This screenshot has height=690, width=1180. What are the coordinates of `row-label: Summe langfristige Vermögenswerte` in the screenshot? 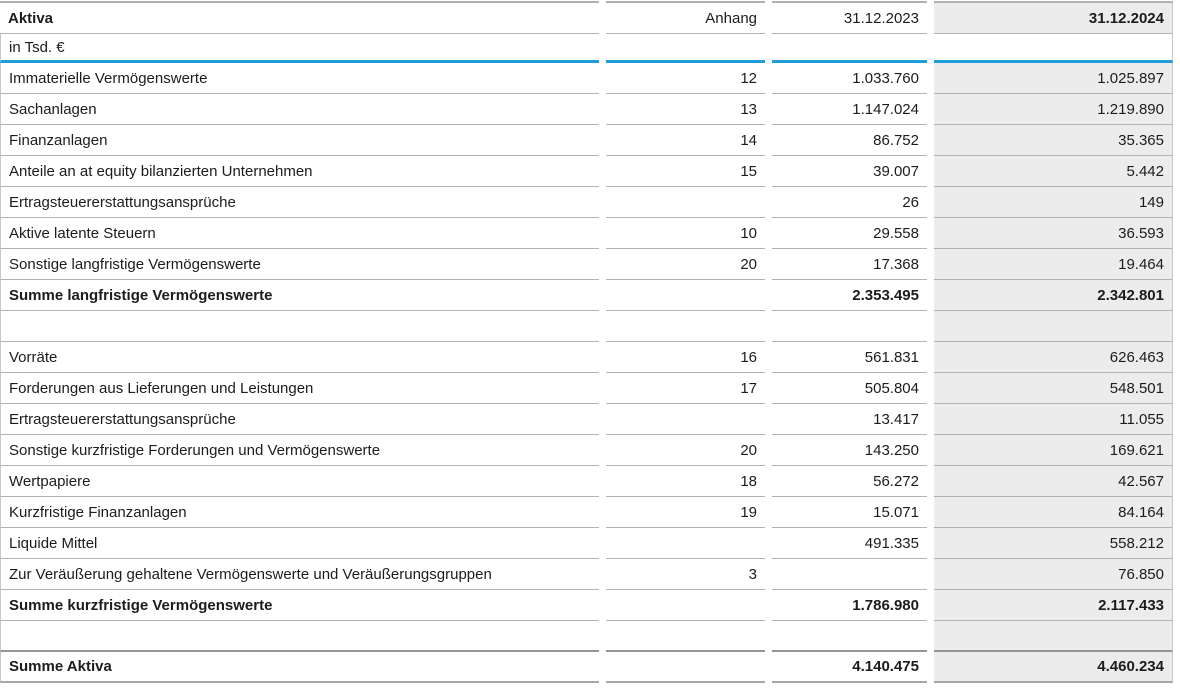 It's located at (299, 295).